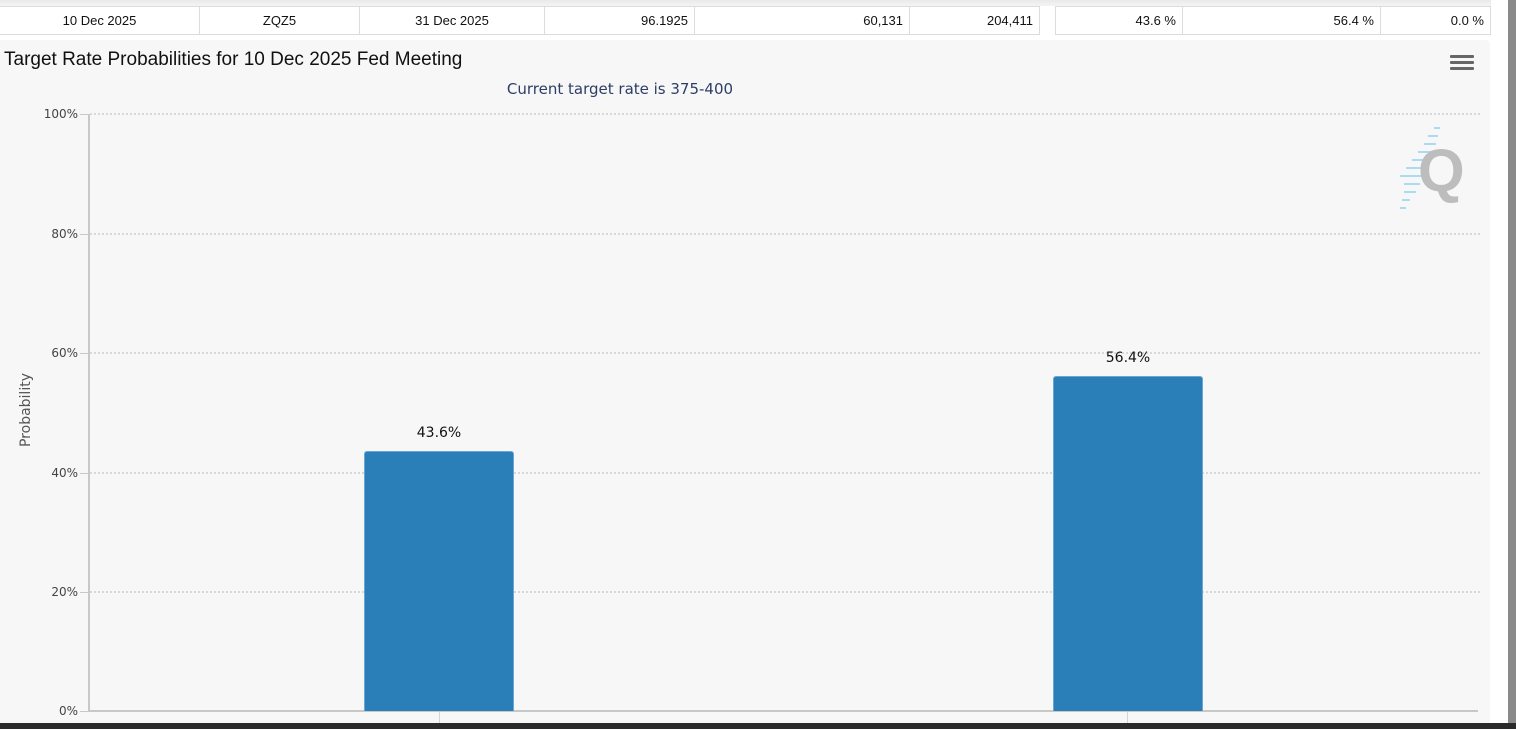  I want to click on ytick-label-40: 40%, so click(64, 473).